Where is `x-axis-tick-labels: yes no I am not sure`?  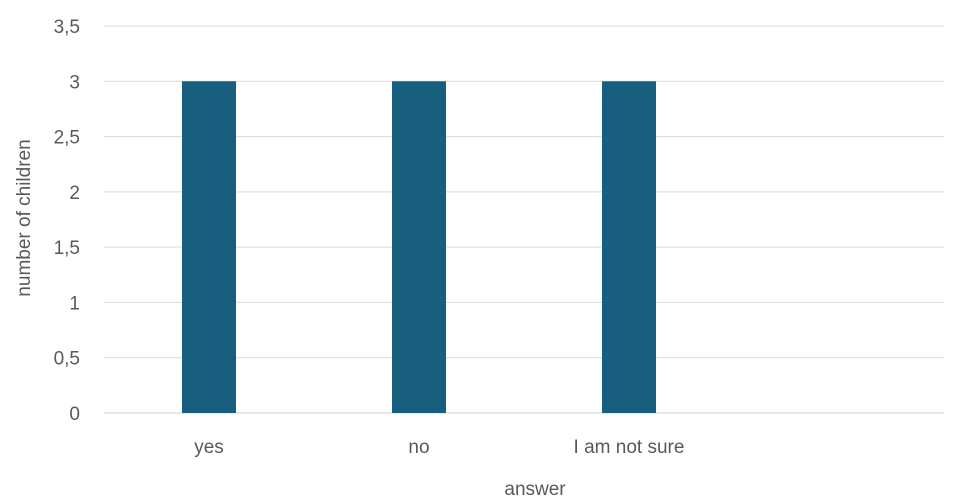 x-axis-tick-labels: yes no I am not sure is located at coordinates (439, 447).